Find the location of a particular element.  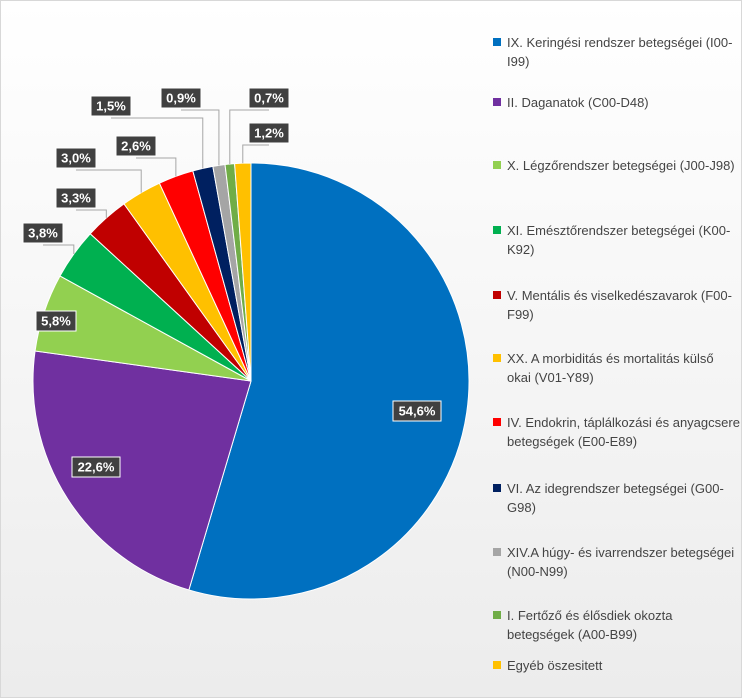

legend-label: Egyéb öszesitett is located at coordinates (555, 665).